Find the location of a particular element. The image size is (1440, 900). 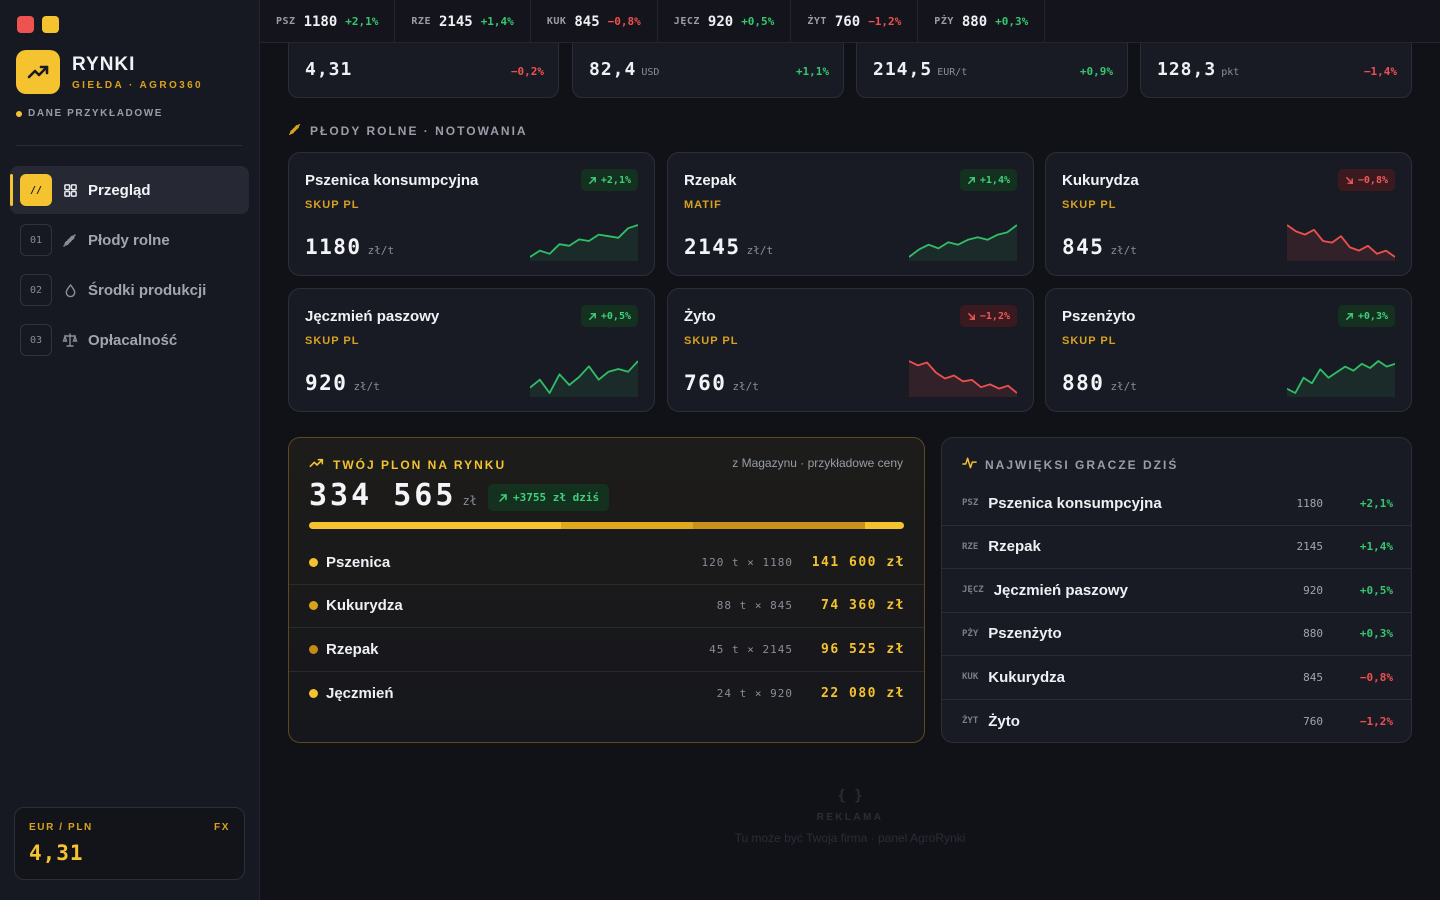

mover-row: KUK Kukurydza 845 −0,8% is located at coordinates (1176, 678).